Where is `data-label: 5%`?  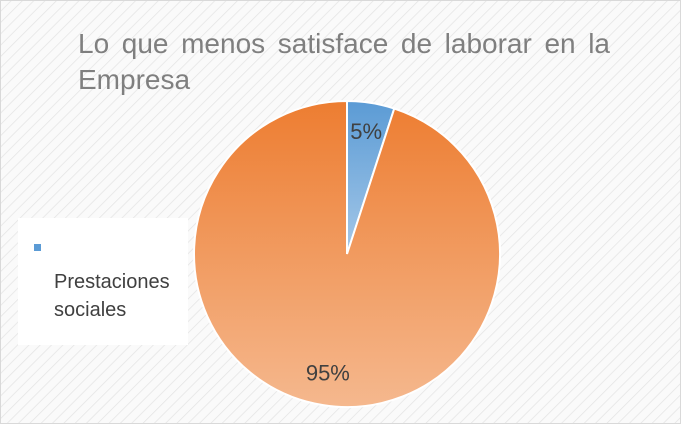 data-label: 5% is located at coordinates (366, 131).